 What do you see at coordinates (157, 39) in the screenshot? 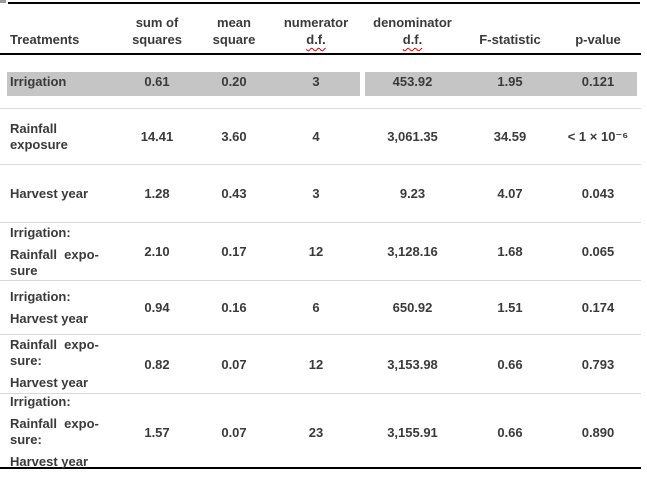
I see `header-label-line2: squares` at bounding box center [157, 39].